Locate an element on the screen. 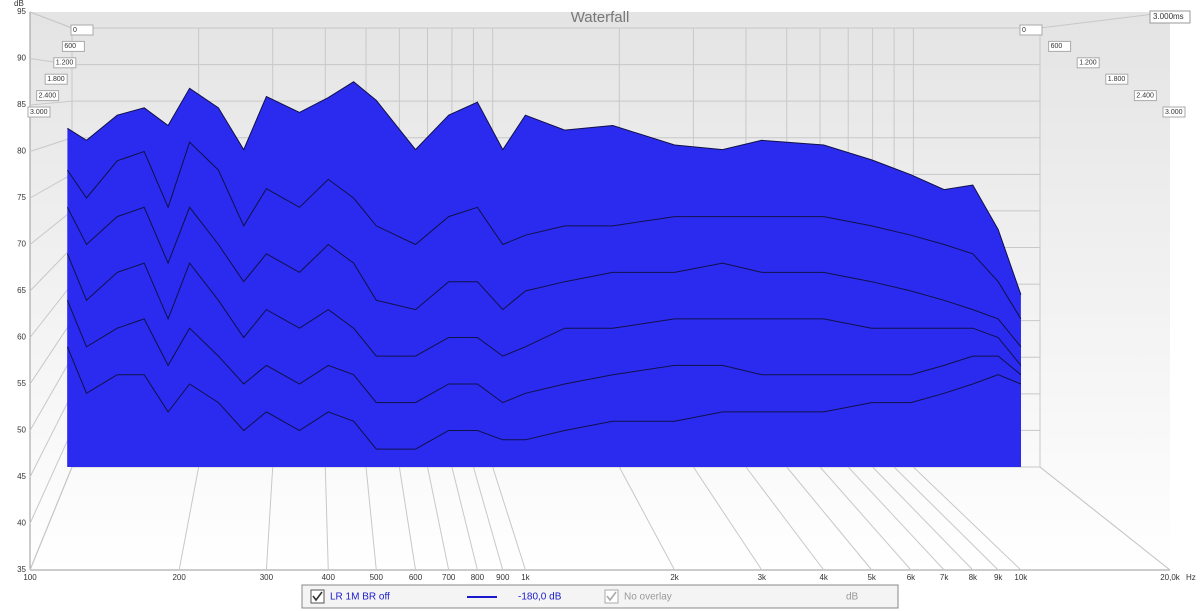  time-end-label: 3.000ms is located at coordinates (1168, 16).